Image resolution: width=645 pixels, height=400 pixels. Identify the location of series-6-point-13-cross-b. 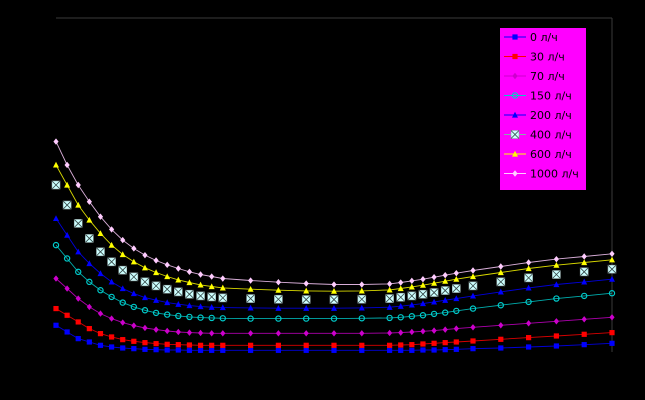
(189, 294).